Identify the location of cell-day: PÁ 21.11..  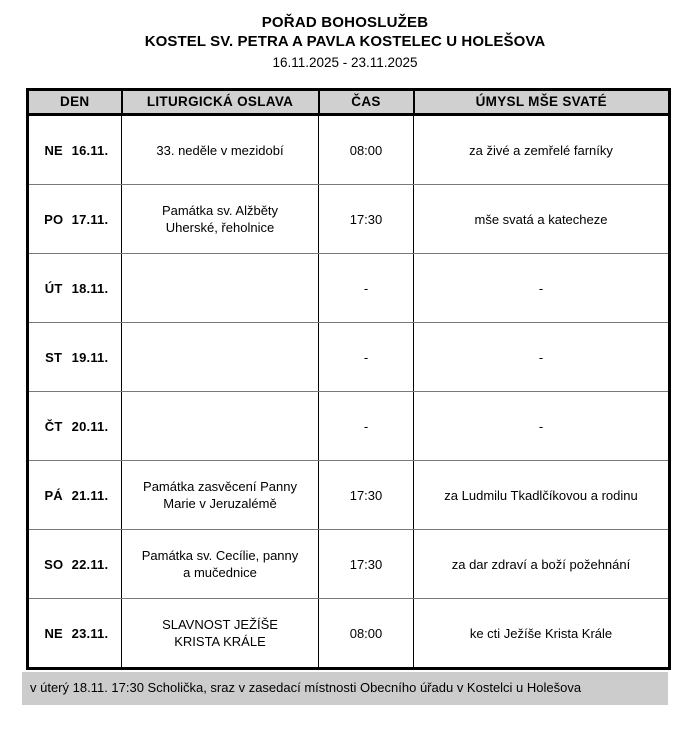
(74, 495).